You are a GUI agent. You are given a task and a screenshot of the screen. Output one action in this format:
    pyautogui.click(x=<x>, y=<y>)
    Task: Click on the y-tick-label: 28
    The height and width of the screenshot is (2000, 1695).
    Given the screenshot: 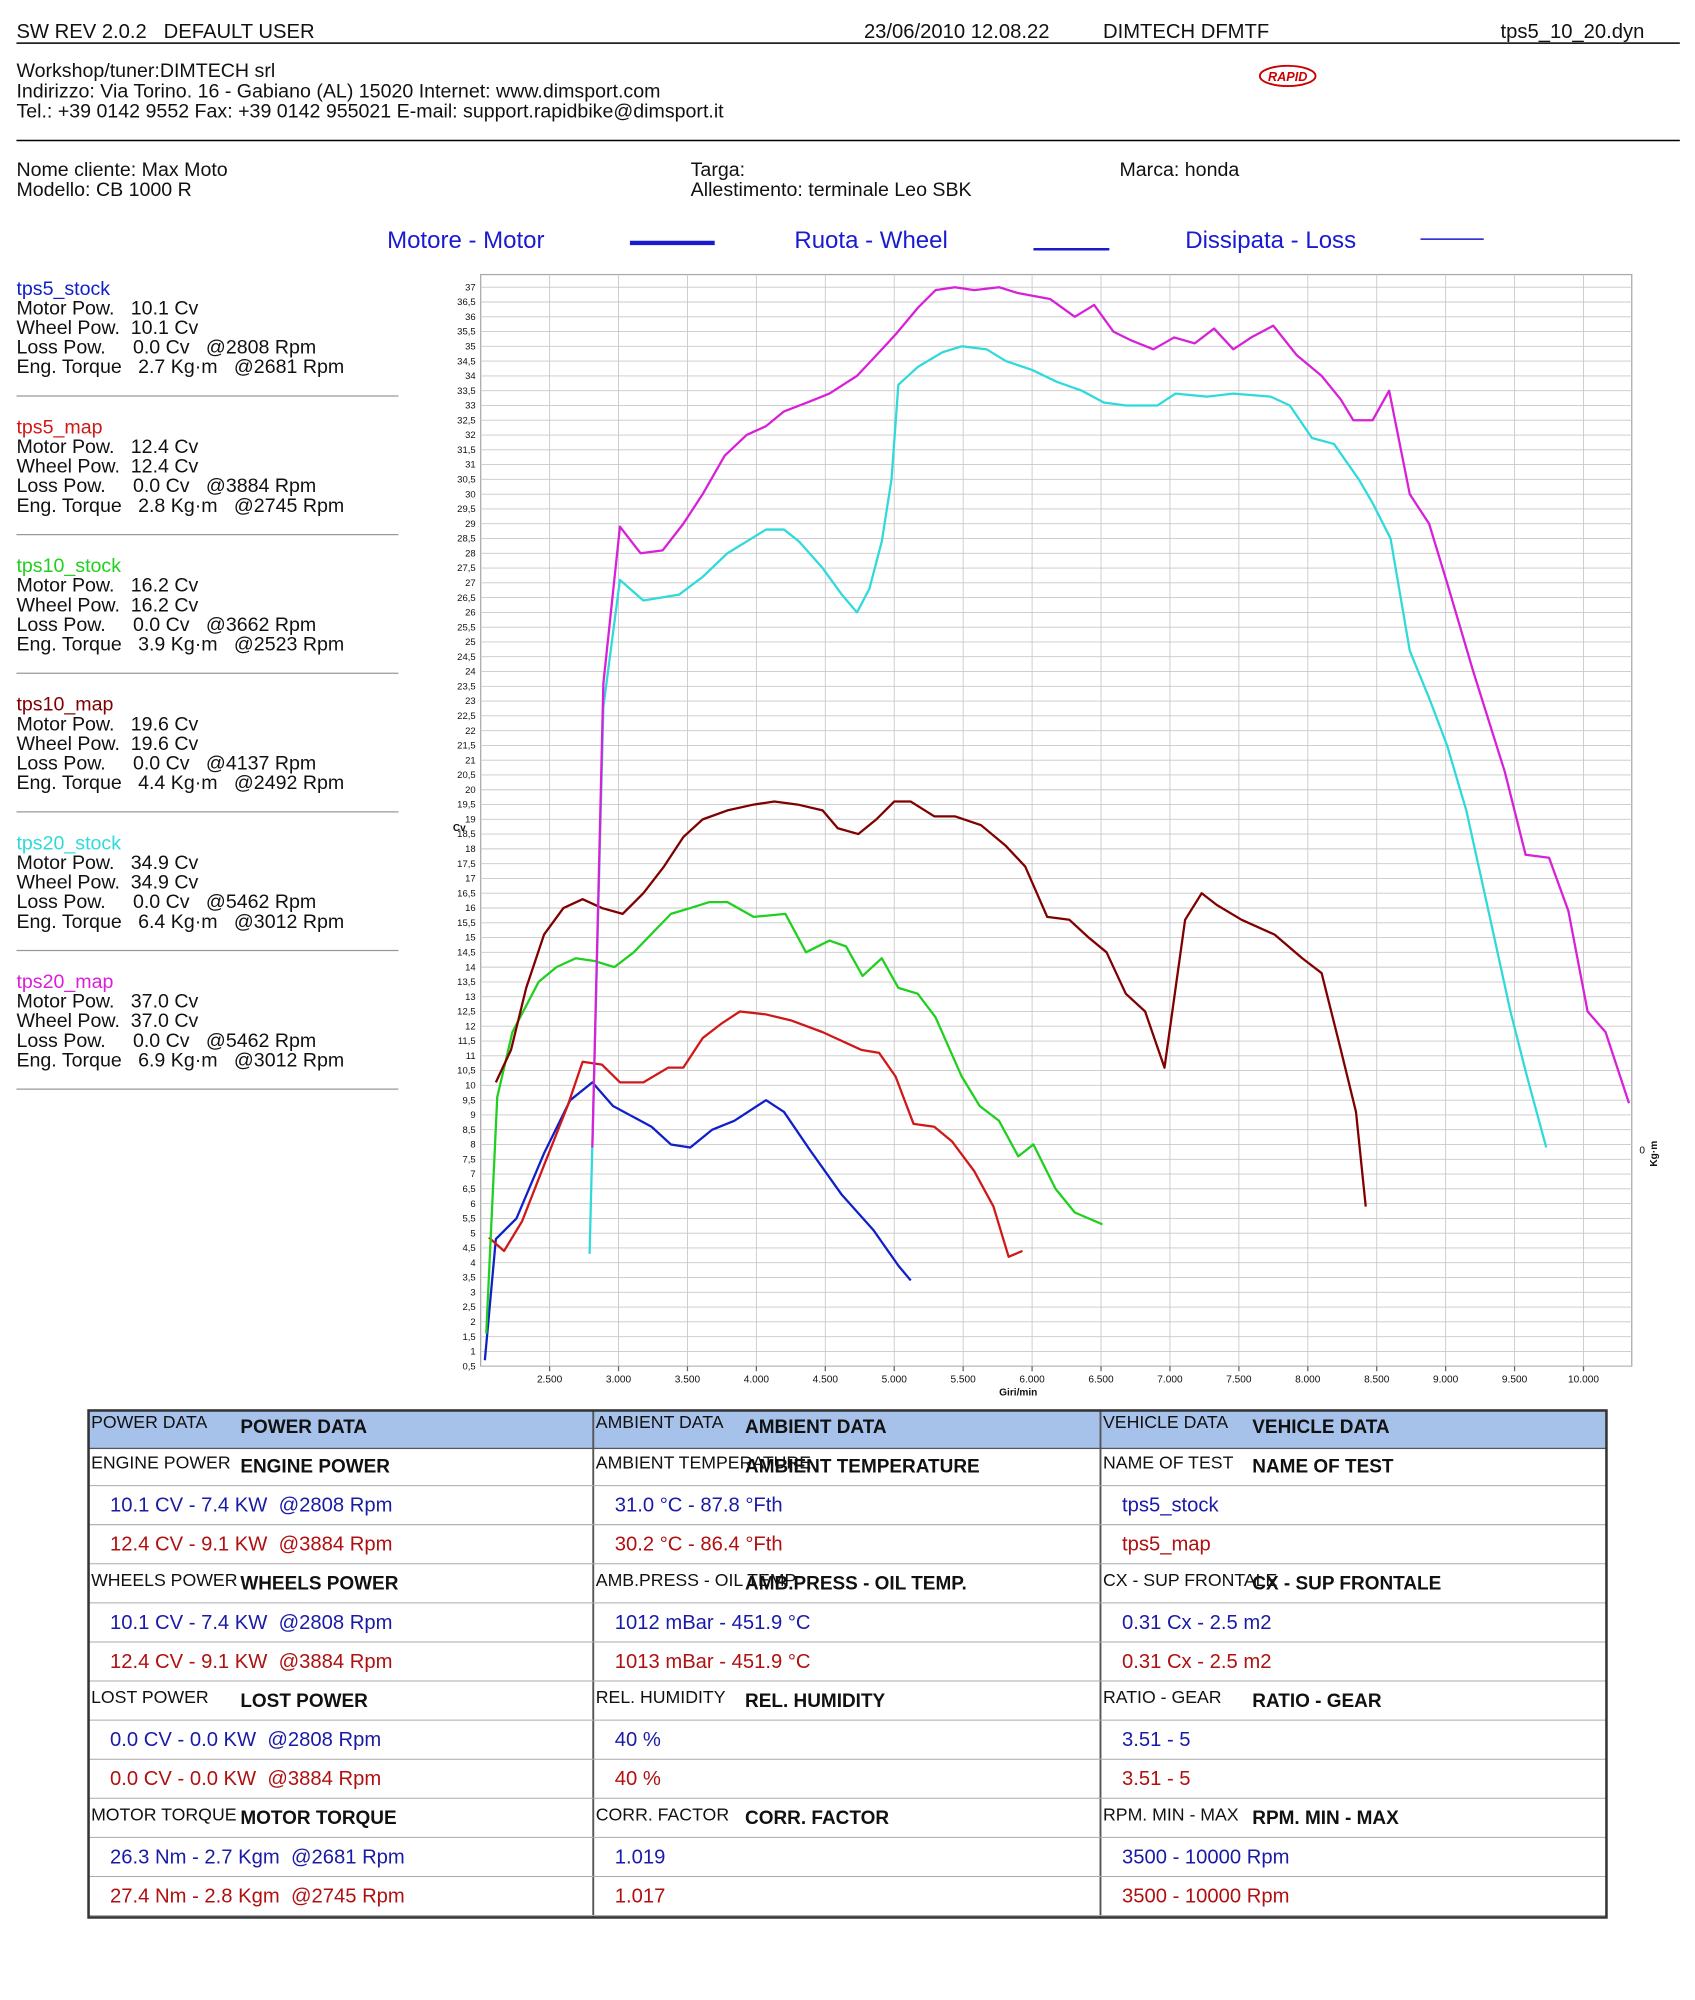 What is the action you would take?
    pyautogui.click(x=470, y=553)
    